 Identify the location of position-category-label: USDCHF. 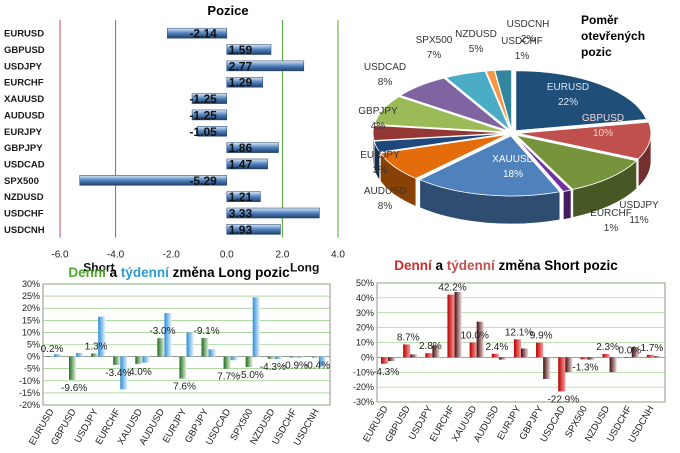
(24, 214).